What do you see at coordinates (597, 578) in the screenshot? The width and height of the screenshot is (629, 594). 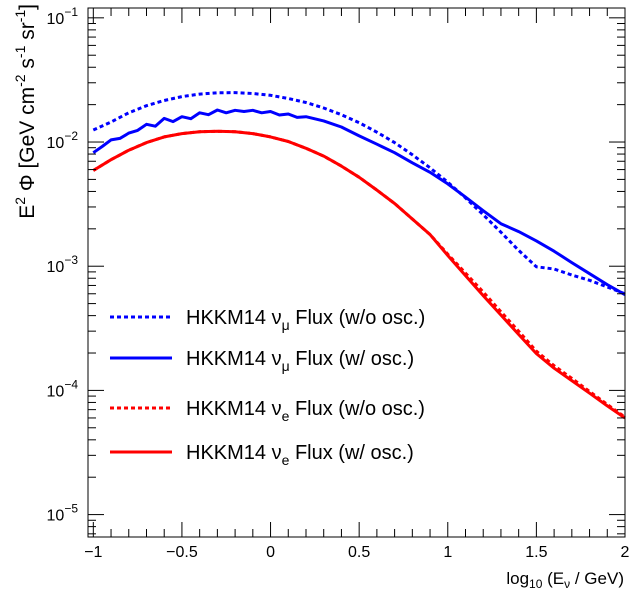 I see `x-axis-title-rest: / GeV)` at bounding box center [597, 578].